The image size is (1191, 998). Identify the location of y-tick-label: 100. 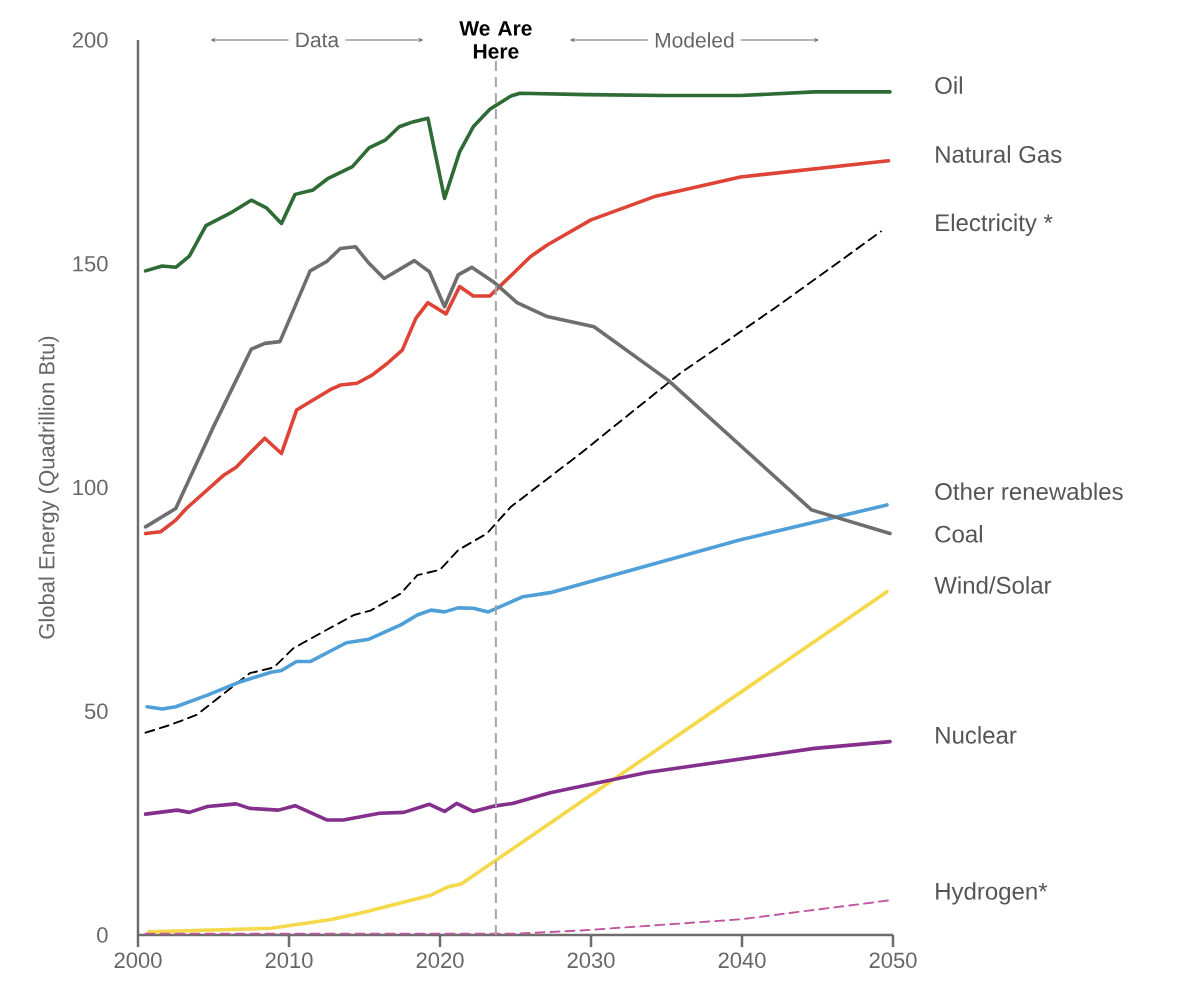
(90, 487).